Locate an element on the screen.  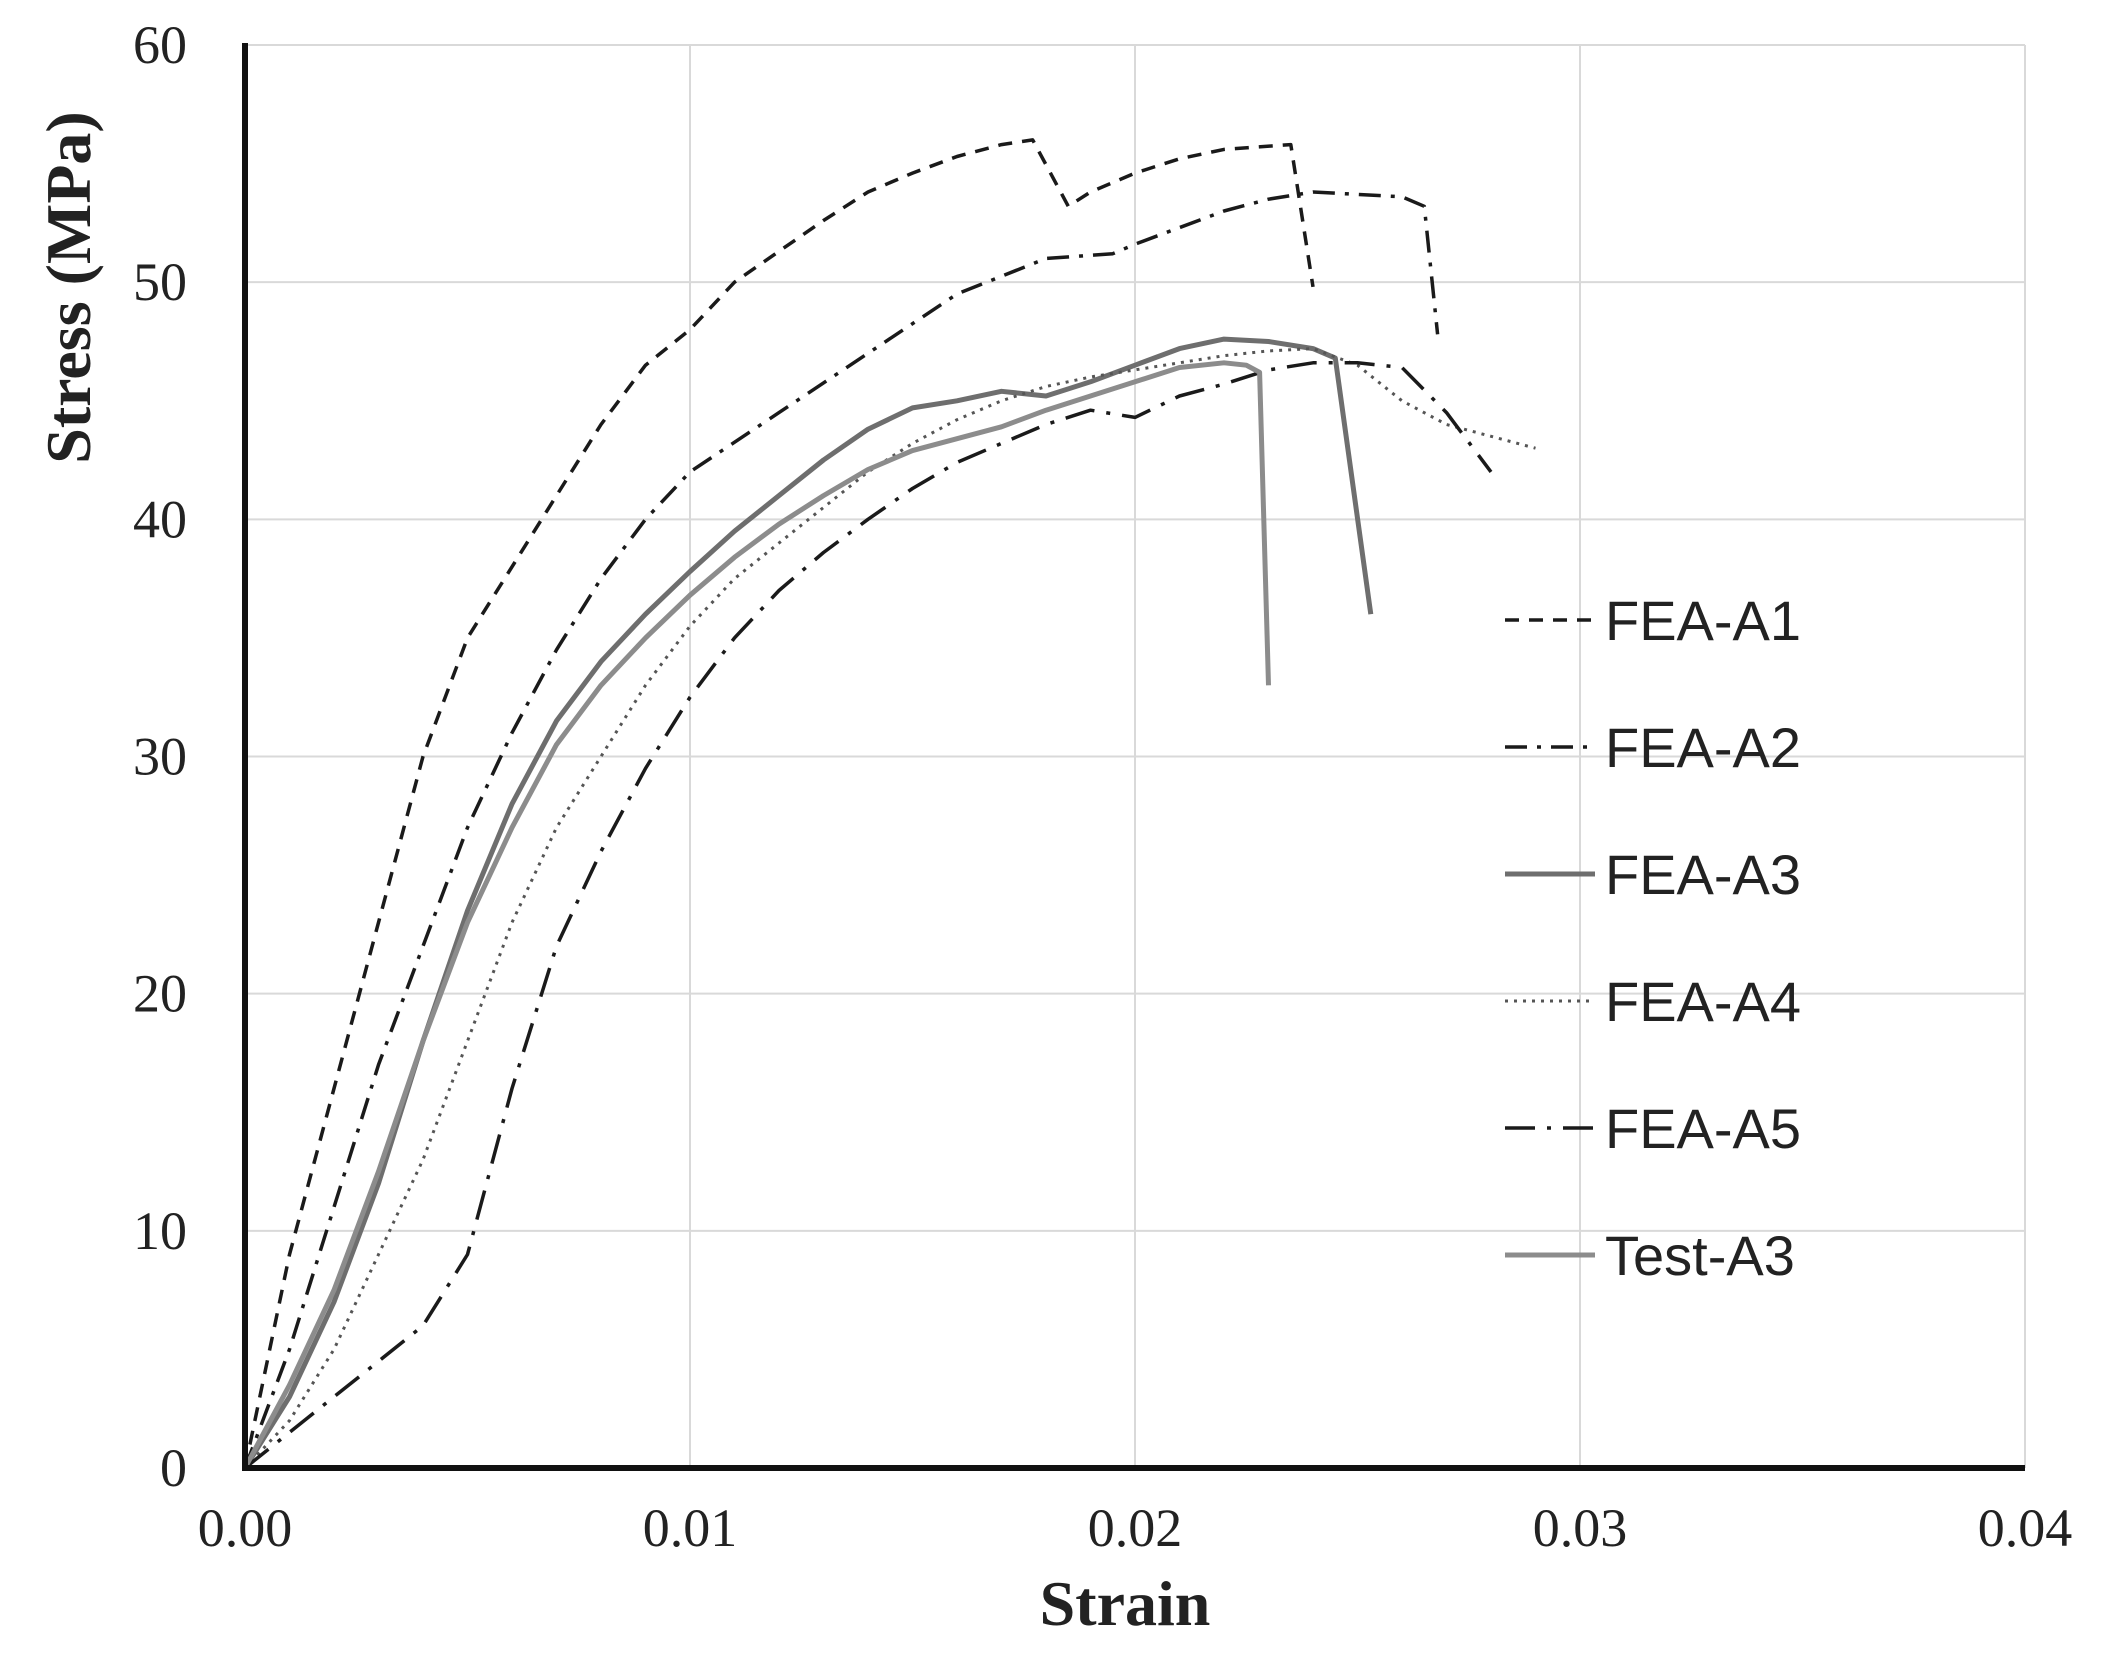
legend: FEA-A1 FEA-A2 FEA-A3 FEA-A4 FEA-A5 Test-A3 is located at coordinates (1653, 938).